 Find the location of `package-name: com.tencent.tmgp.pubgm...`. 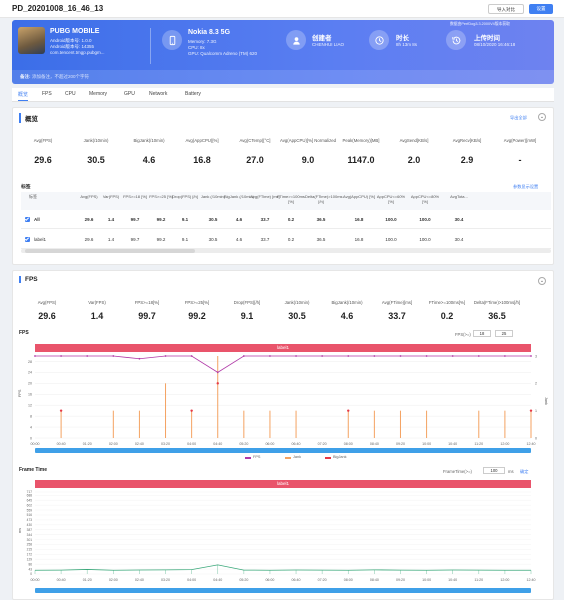

package-name: com.tencent.tmgp.pubgm... is located at coordinates (77, 52).